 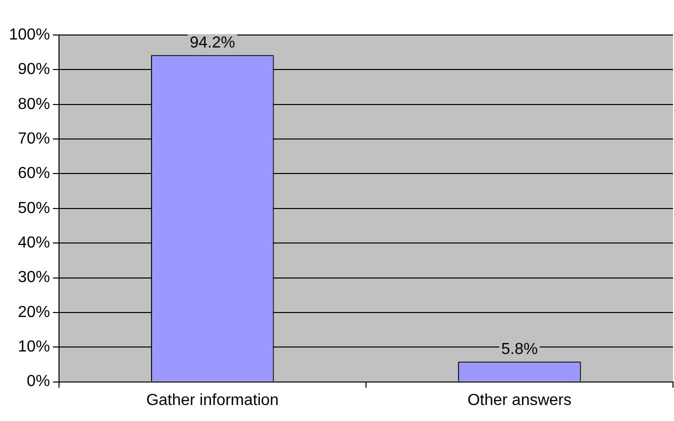 I want to click on y-tick-label: 10%, so click(x=34, y=347).